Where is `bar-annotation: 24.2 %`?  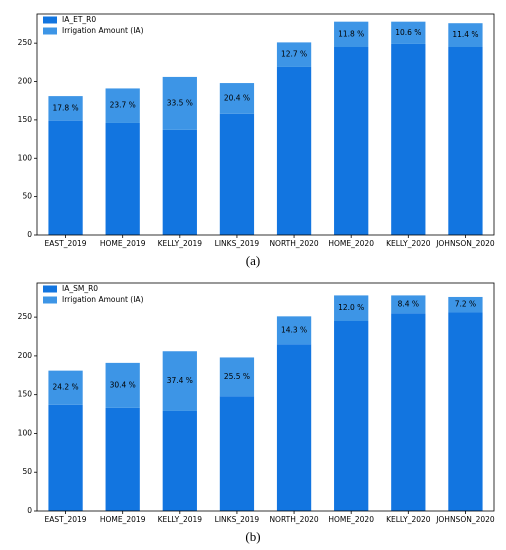
bar-annotation: 24.2 % is located at coordinates (65, 387).